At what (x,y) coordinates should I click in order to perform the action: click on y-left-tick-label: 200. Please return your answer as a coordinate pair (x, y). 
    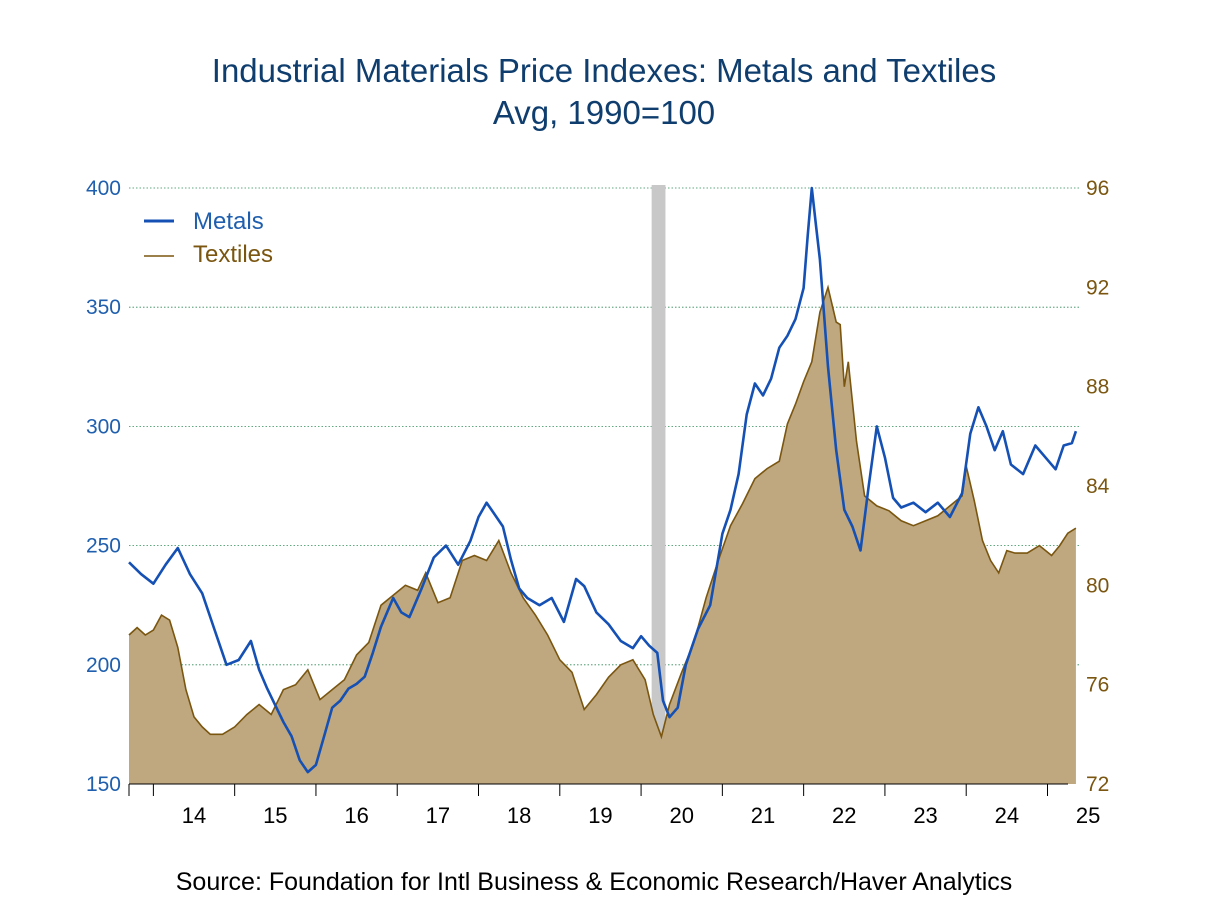
    Looking at the image, I should click on (103, 665).